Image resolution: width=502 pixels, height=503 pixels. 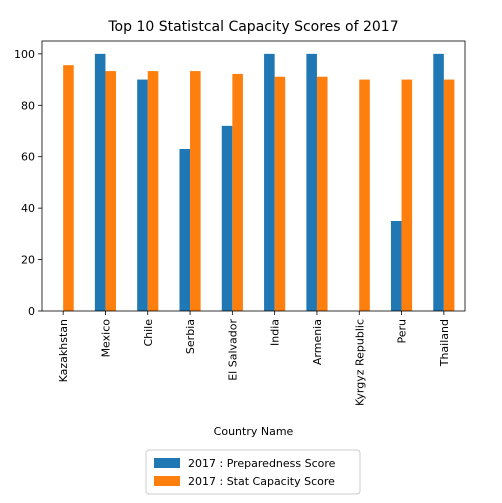 What do you see at coordinates (317, 342) in the screenshot?
I see `x-tick-label: Armenia` at bounding box center [317, 342].